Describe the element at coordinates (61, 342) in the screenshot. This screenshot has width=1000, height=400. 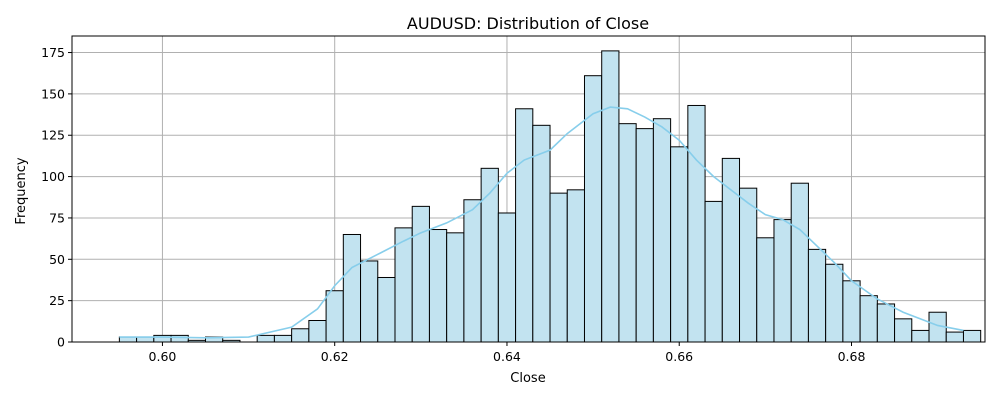
I see `y-tick-label: 0` at that location.